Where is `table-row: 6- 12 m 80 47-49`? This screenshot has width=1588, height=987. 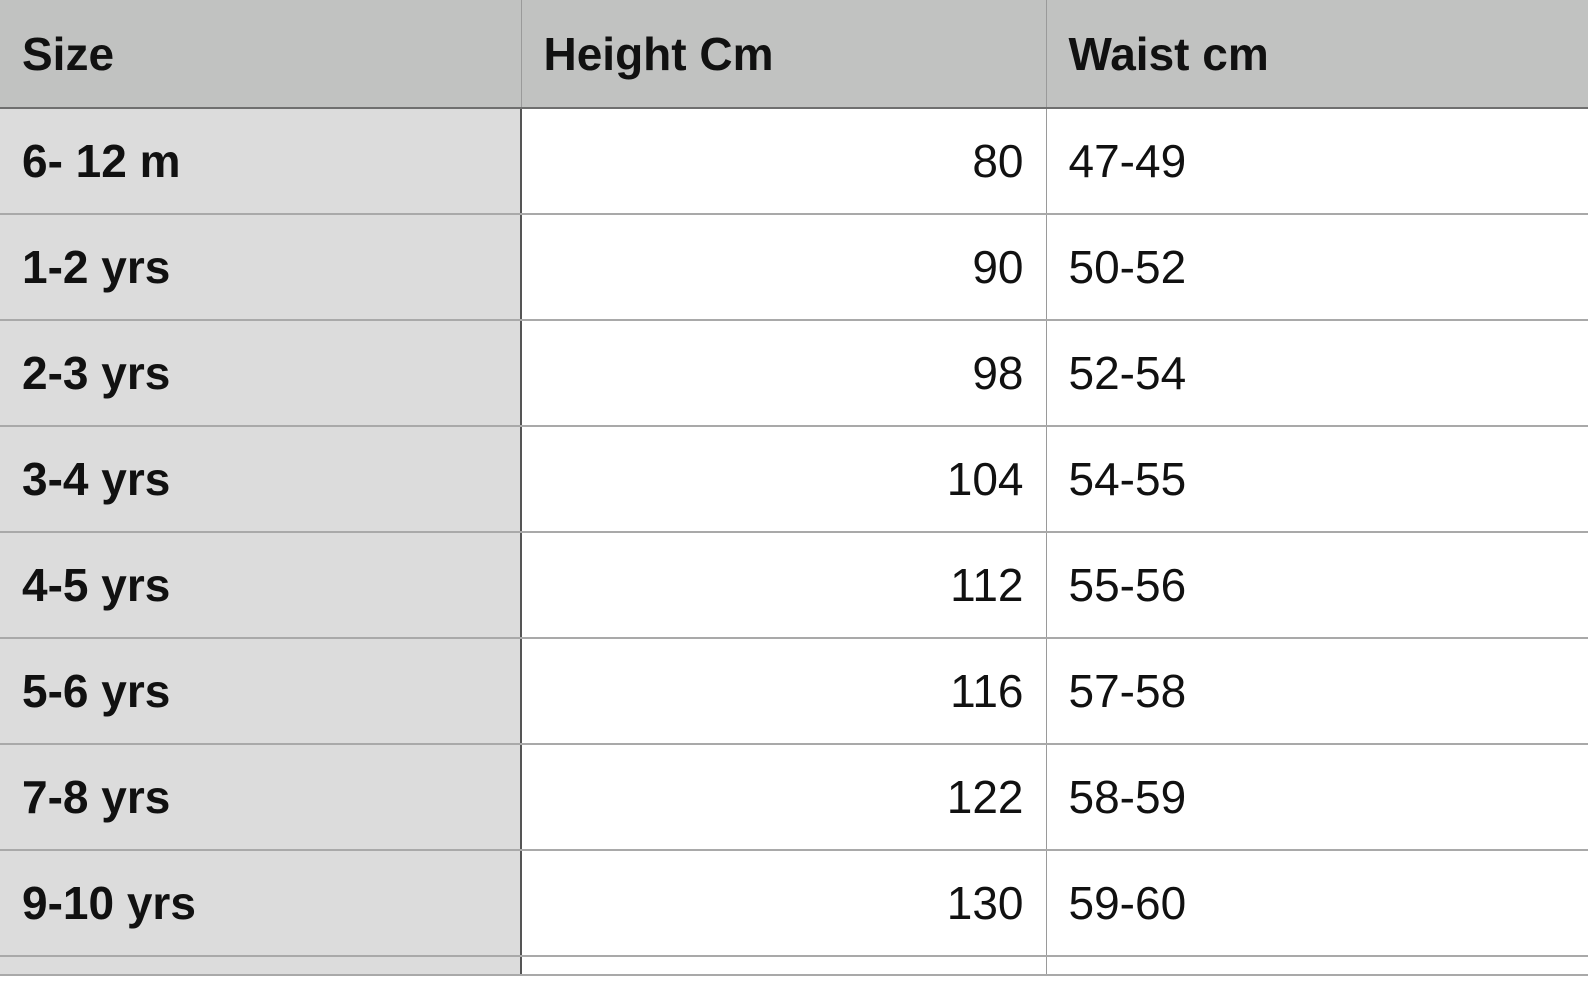
table-row: 6- 12 m 80 47-49 is located at coordinates (794, 161).